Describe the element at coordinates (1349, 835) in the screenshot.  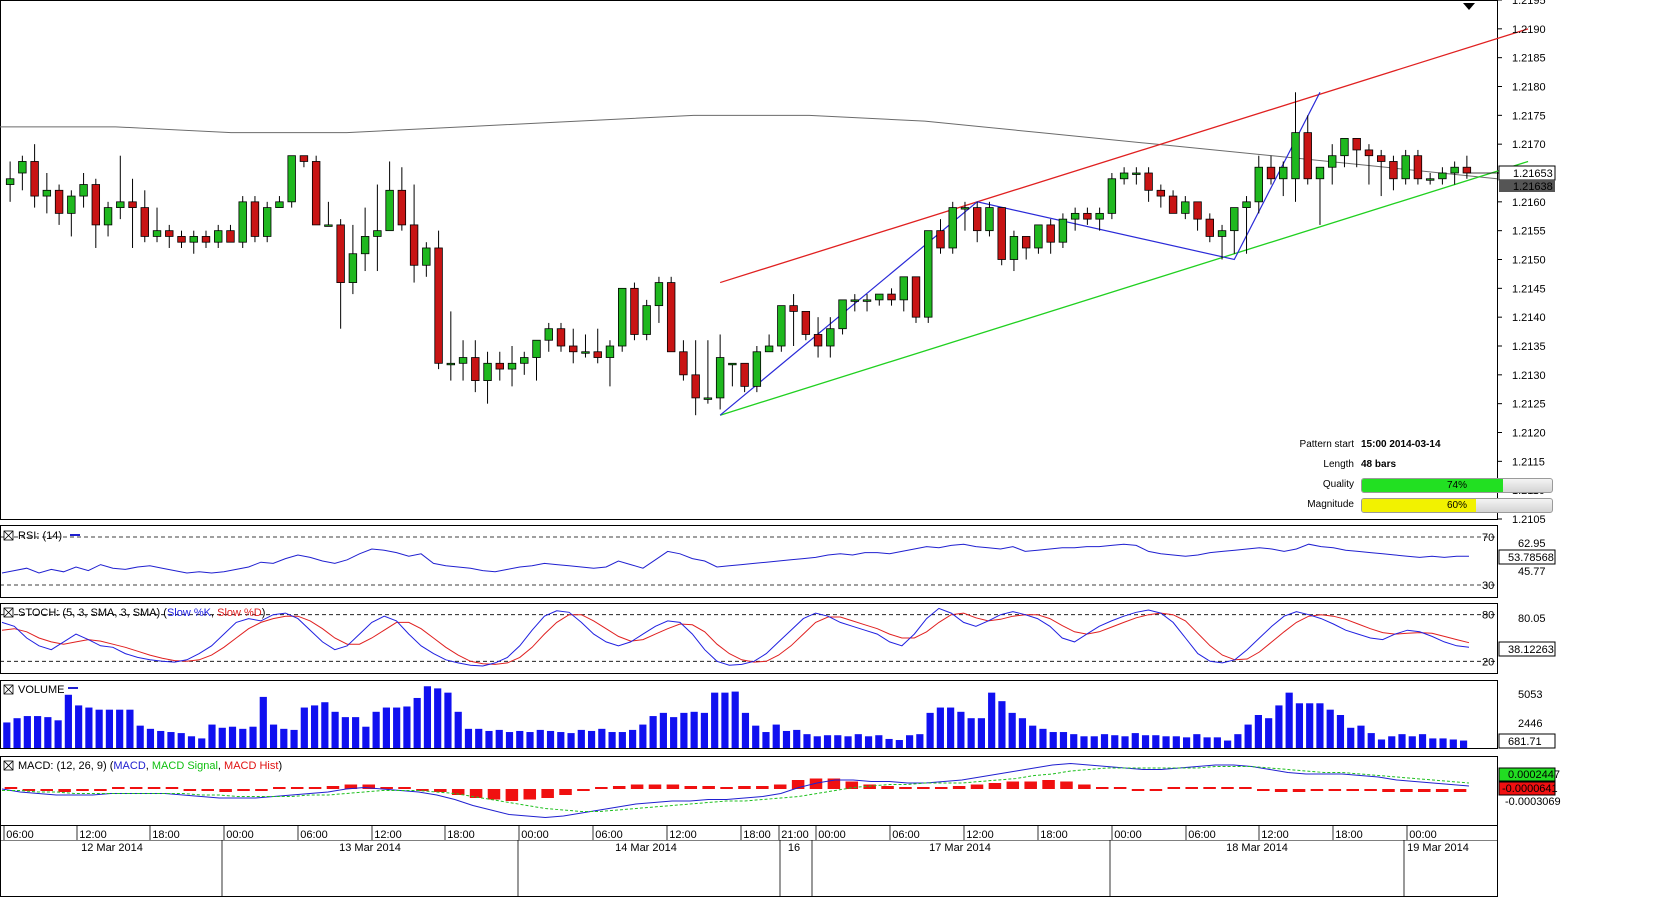
I see `time-tick-label: 18:00` at that location.